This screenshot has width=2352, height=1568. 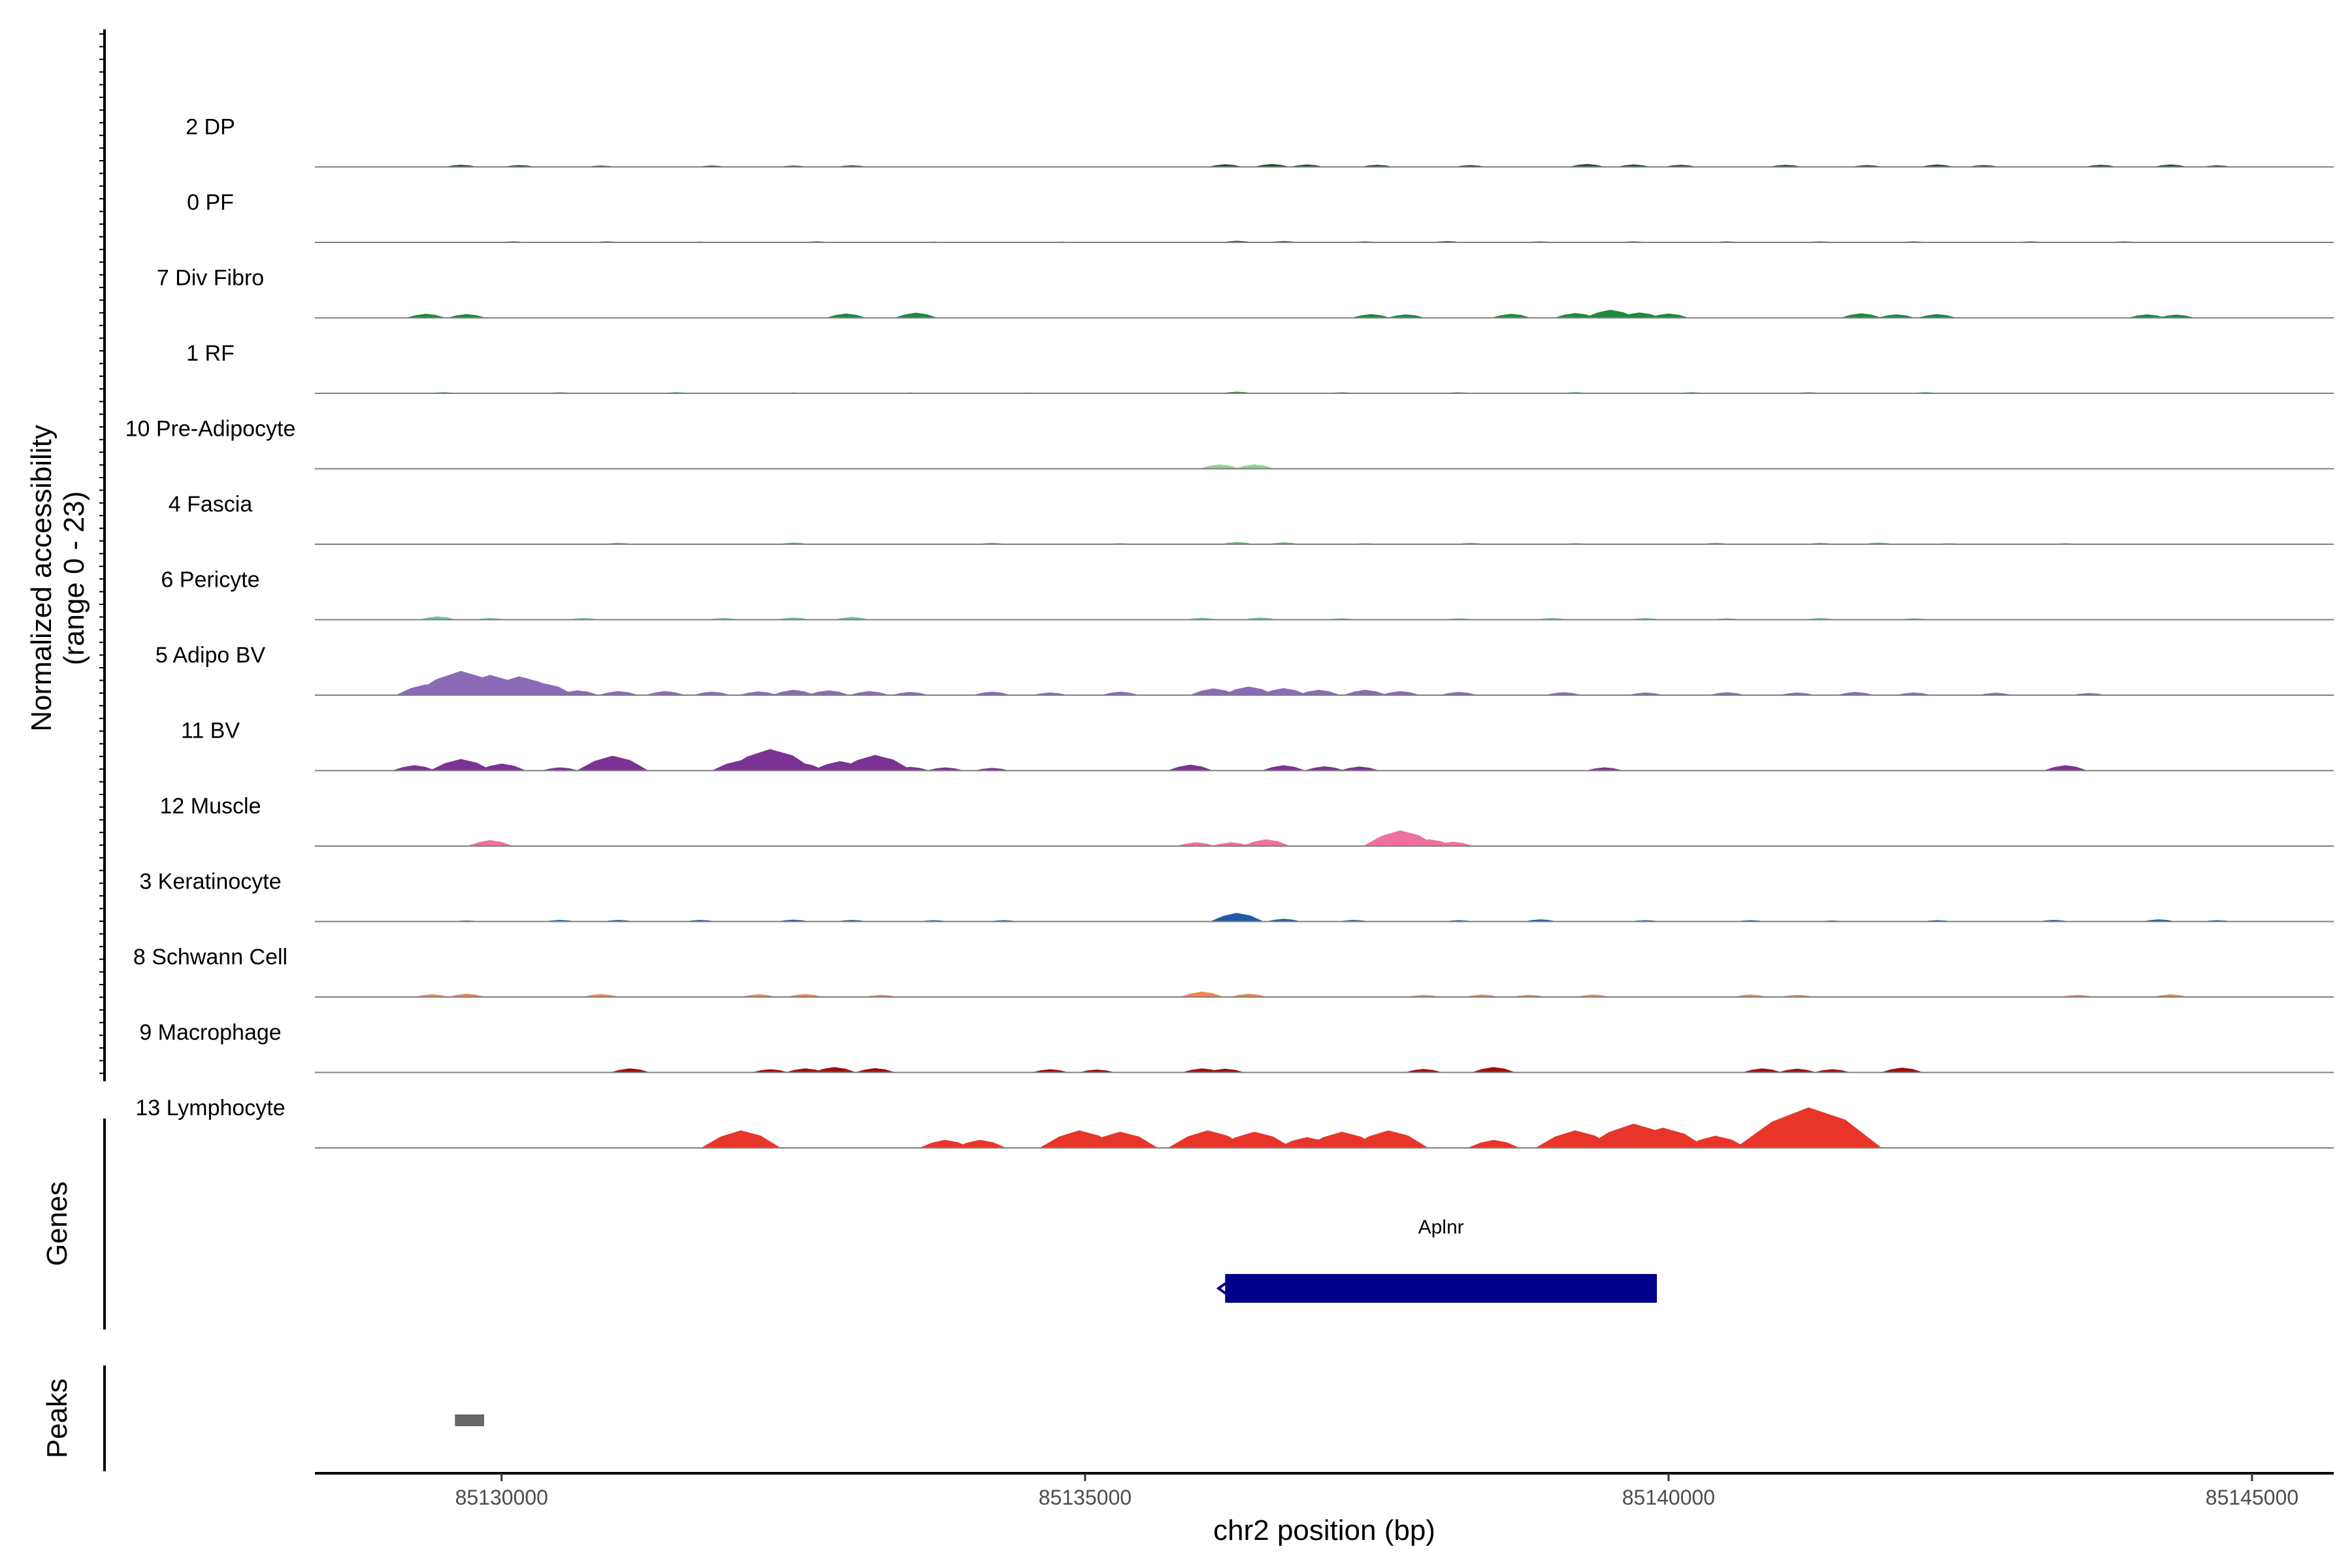 What do you see at coordinates (1236, 896) in the screenshot?
I see `track-10: 3 Keratinocyte` at bounding box center [1236, 896].